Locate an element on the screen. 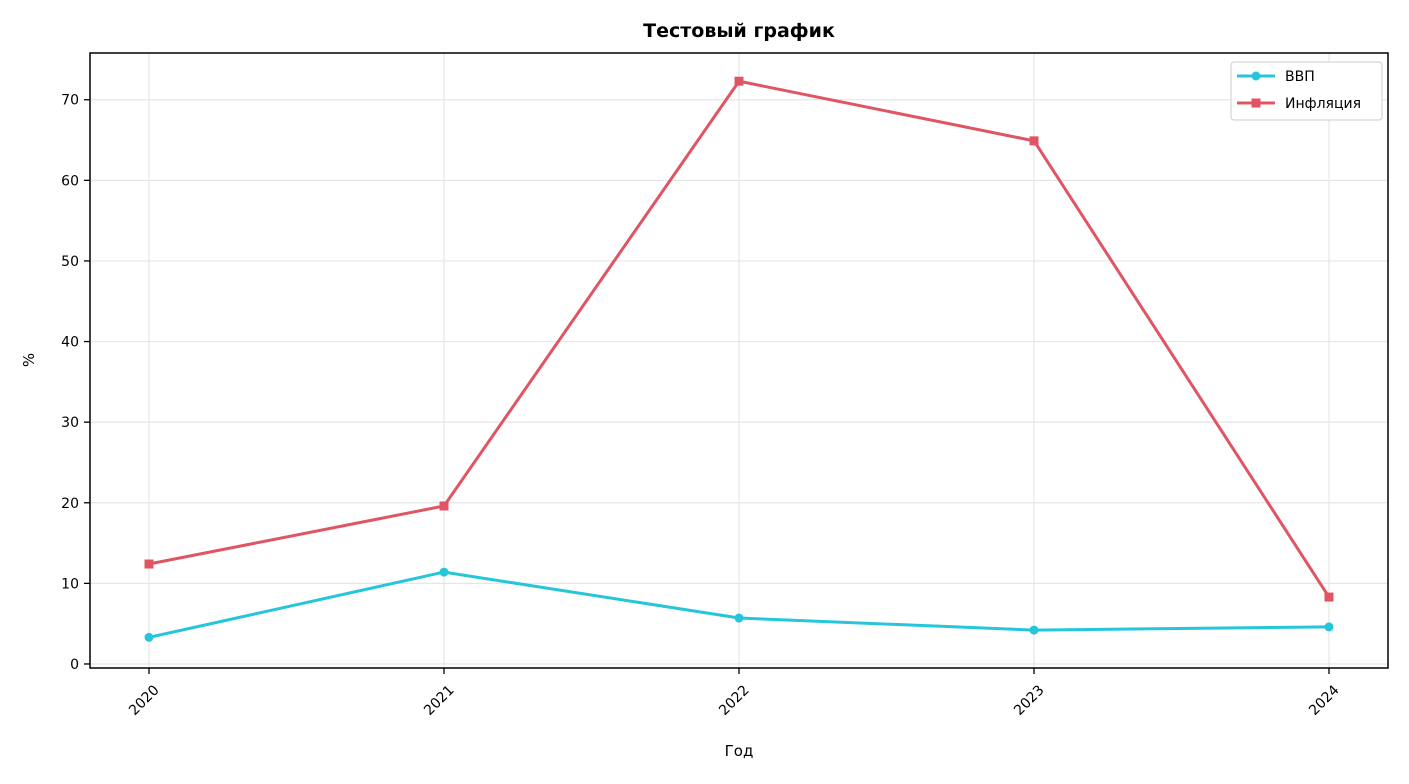  legend-label-inflation: Инфляция is located at coordinates (1323, 104).